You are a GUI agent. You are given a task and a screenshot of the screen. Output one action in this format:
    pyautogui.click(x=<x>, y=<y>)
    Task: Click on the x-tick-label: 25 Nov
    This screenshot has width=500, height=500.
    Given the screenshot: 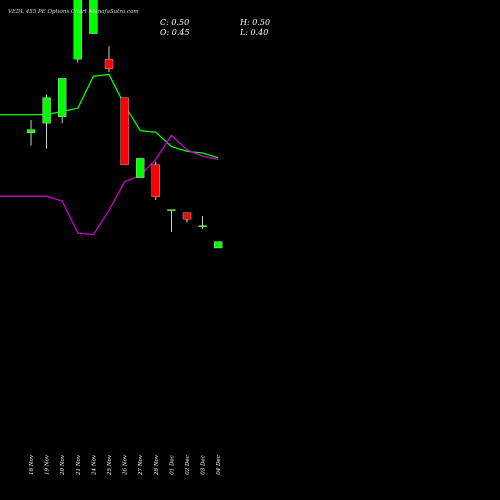 What is the action you would take?
    pyautogui.click(x=110, y=465)
    